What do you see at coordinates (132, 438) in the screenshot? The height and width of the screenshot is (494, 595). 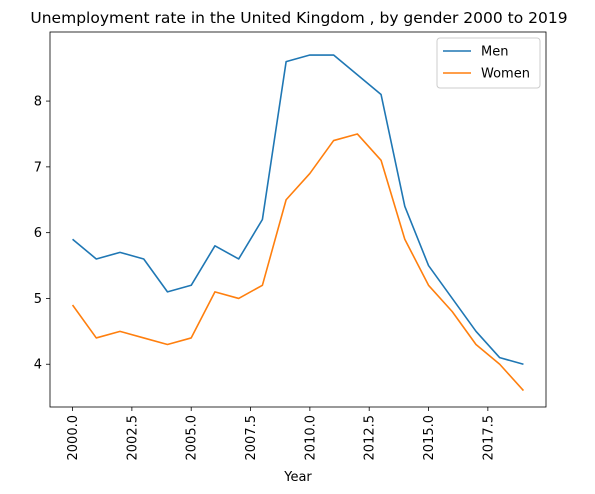 I see `x-tick-label: 2002.5` at bounding box center [132, 438].